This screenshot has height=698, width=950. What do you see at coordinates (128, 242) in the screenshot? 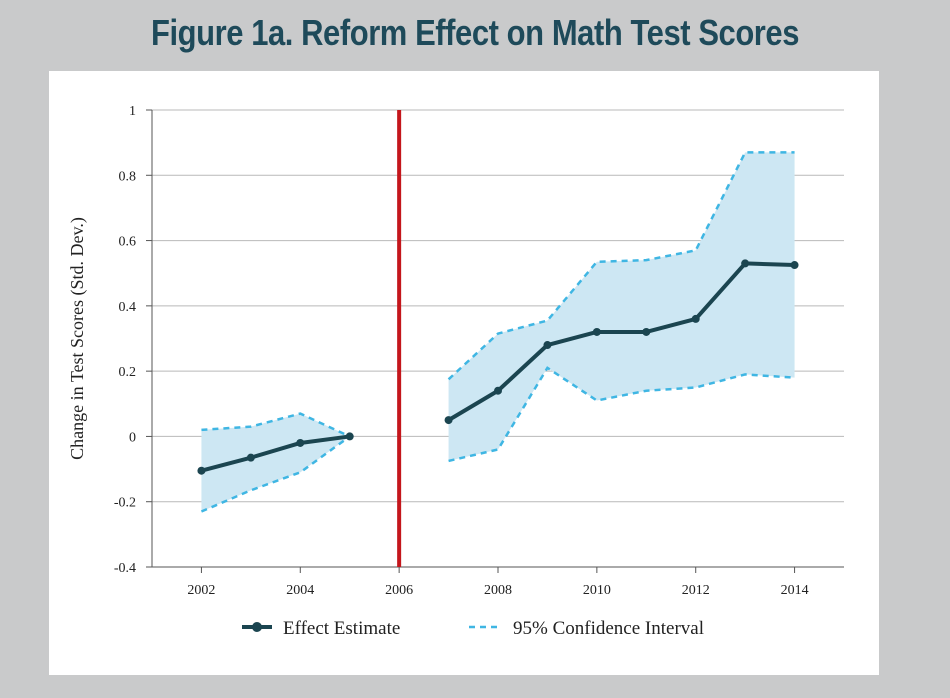
I see `y-tick-label: 0.6` at bounding box center [128, 242].